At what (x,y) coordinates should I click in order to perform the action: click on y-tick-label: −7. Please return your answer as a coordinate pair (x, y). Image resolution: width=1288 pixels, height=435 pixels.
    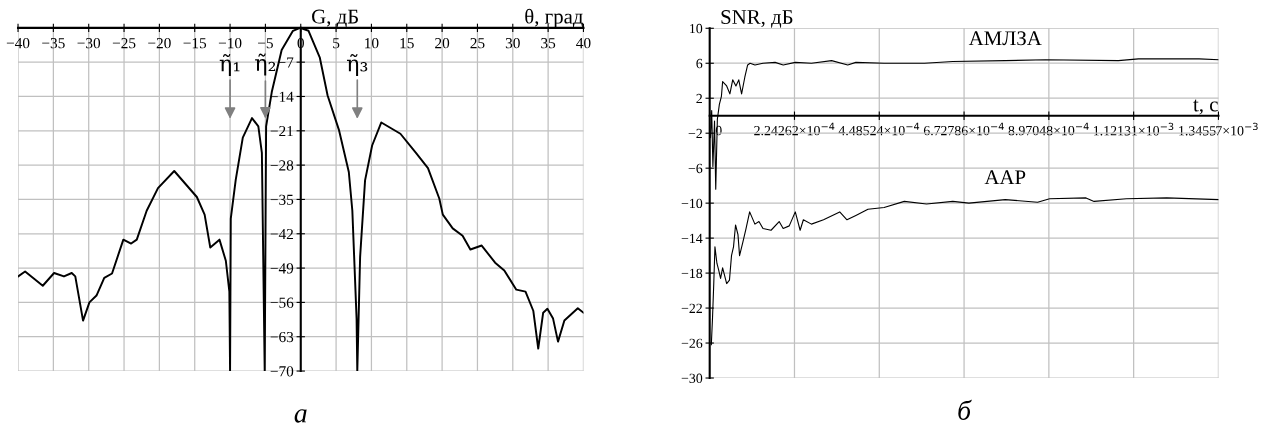
    Looking at the image, I should click on (286, 62).